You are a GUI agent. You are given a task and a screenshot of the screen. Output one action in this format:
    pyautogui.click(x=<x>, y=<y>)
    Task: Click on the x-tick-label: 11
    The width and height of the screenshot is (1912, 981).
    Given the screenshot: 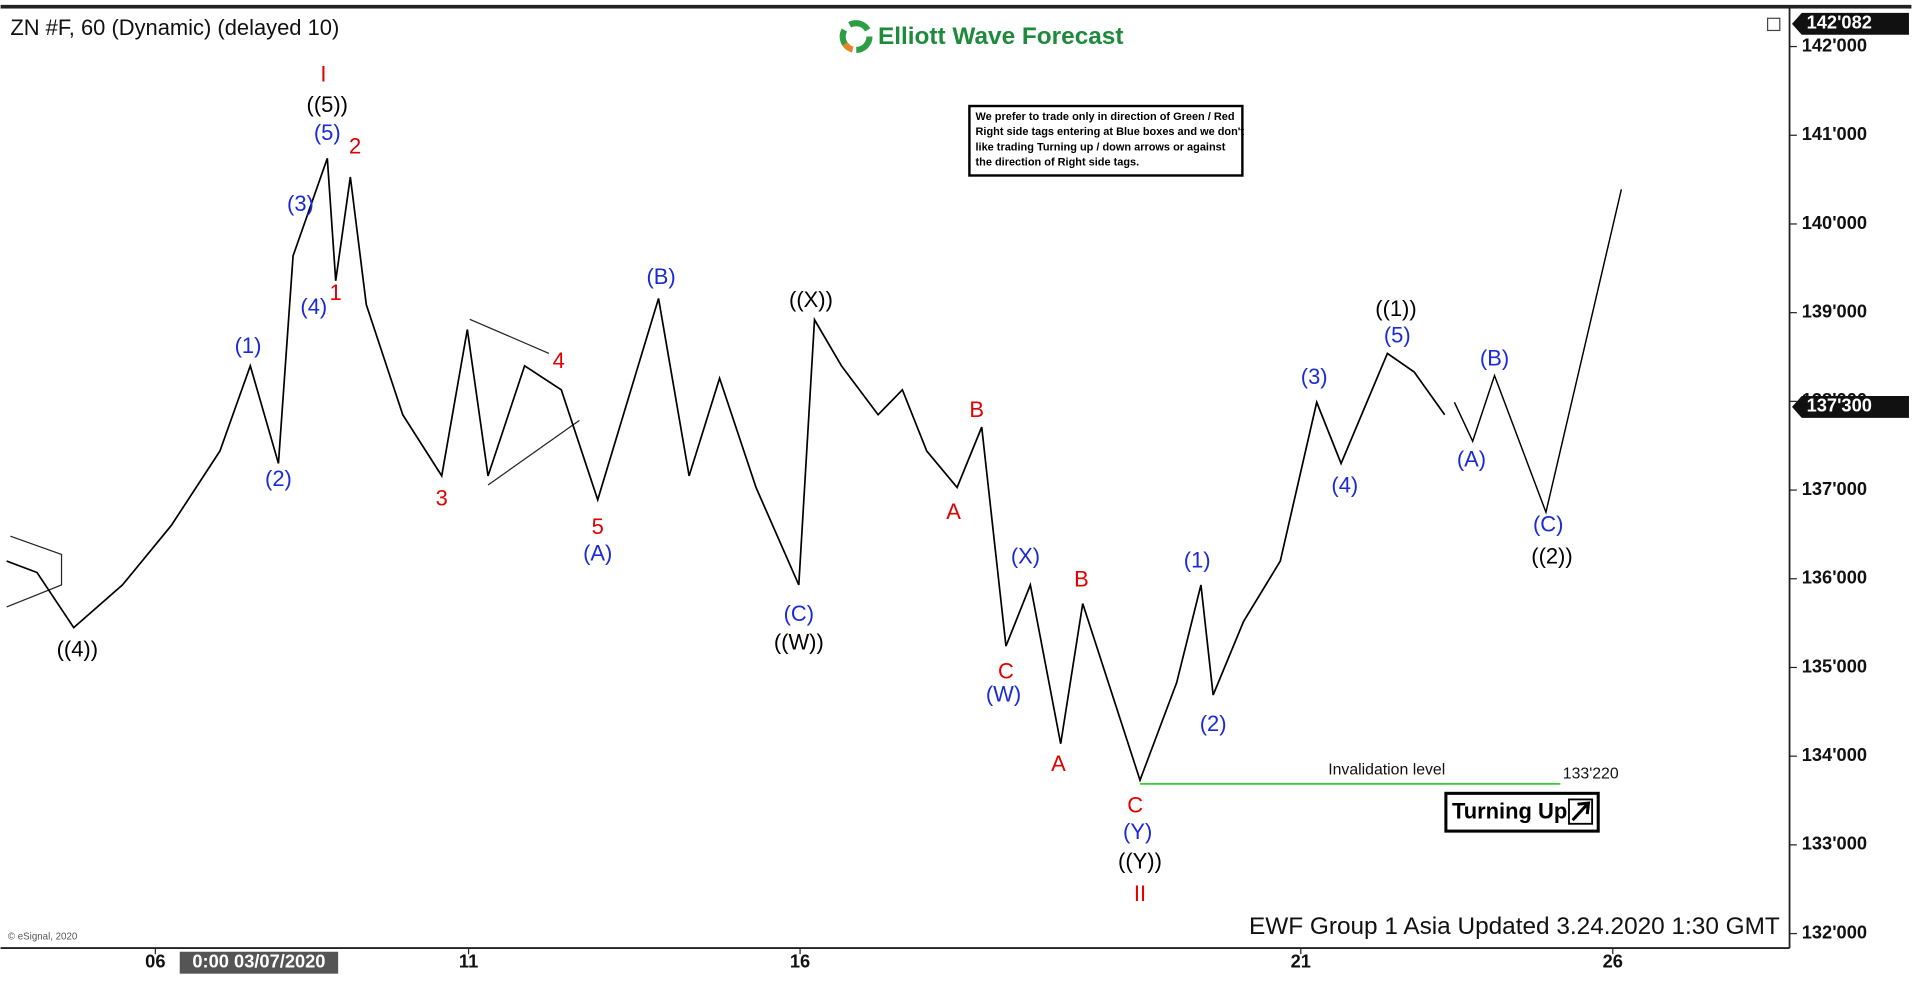 What is the action you would take?
    pyautogui.click(x=468, y=961)
    